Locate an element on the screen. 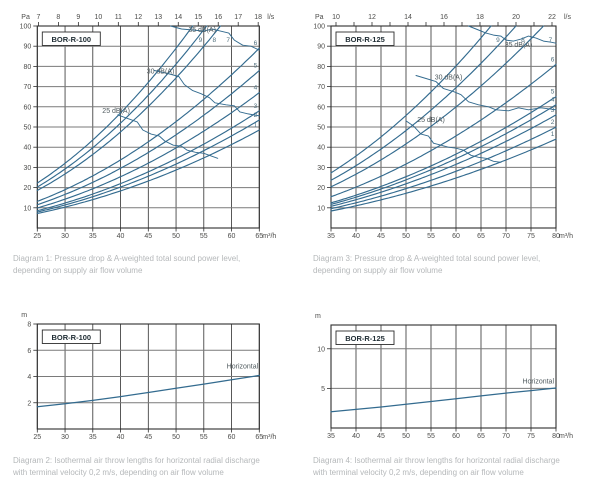 The image size is (600, 493). x-tick-label: 65 is located at coordinates (481, 436).